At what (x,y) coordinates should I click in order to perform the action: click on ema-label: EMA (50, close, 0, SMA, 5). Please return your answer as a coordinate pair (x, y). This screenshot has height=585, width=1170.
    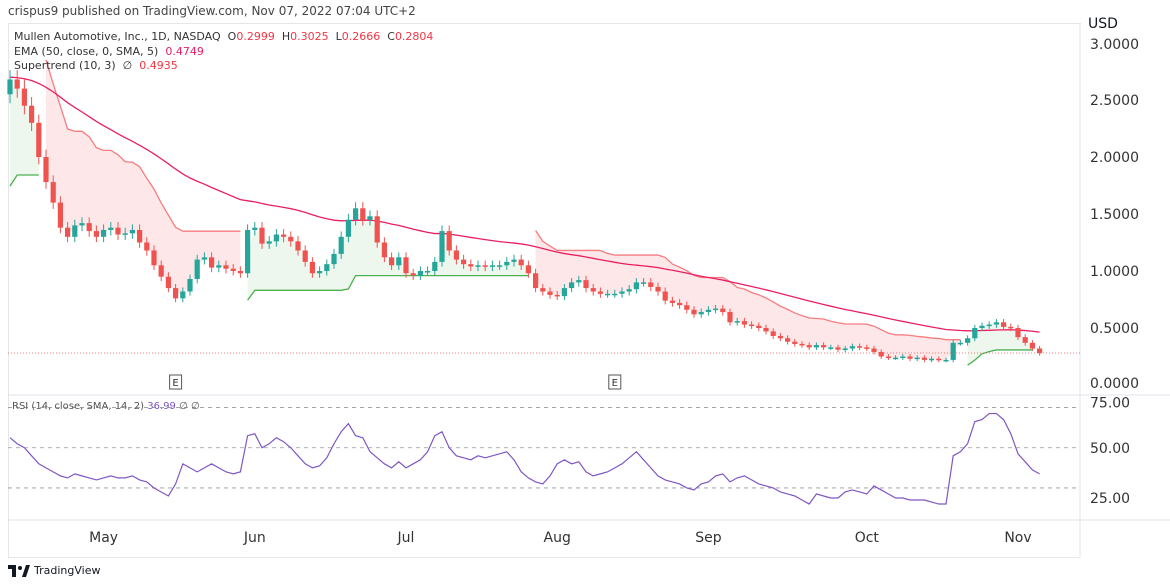
    Looking at the image, I should click on (86, 51).